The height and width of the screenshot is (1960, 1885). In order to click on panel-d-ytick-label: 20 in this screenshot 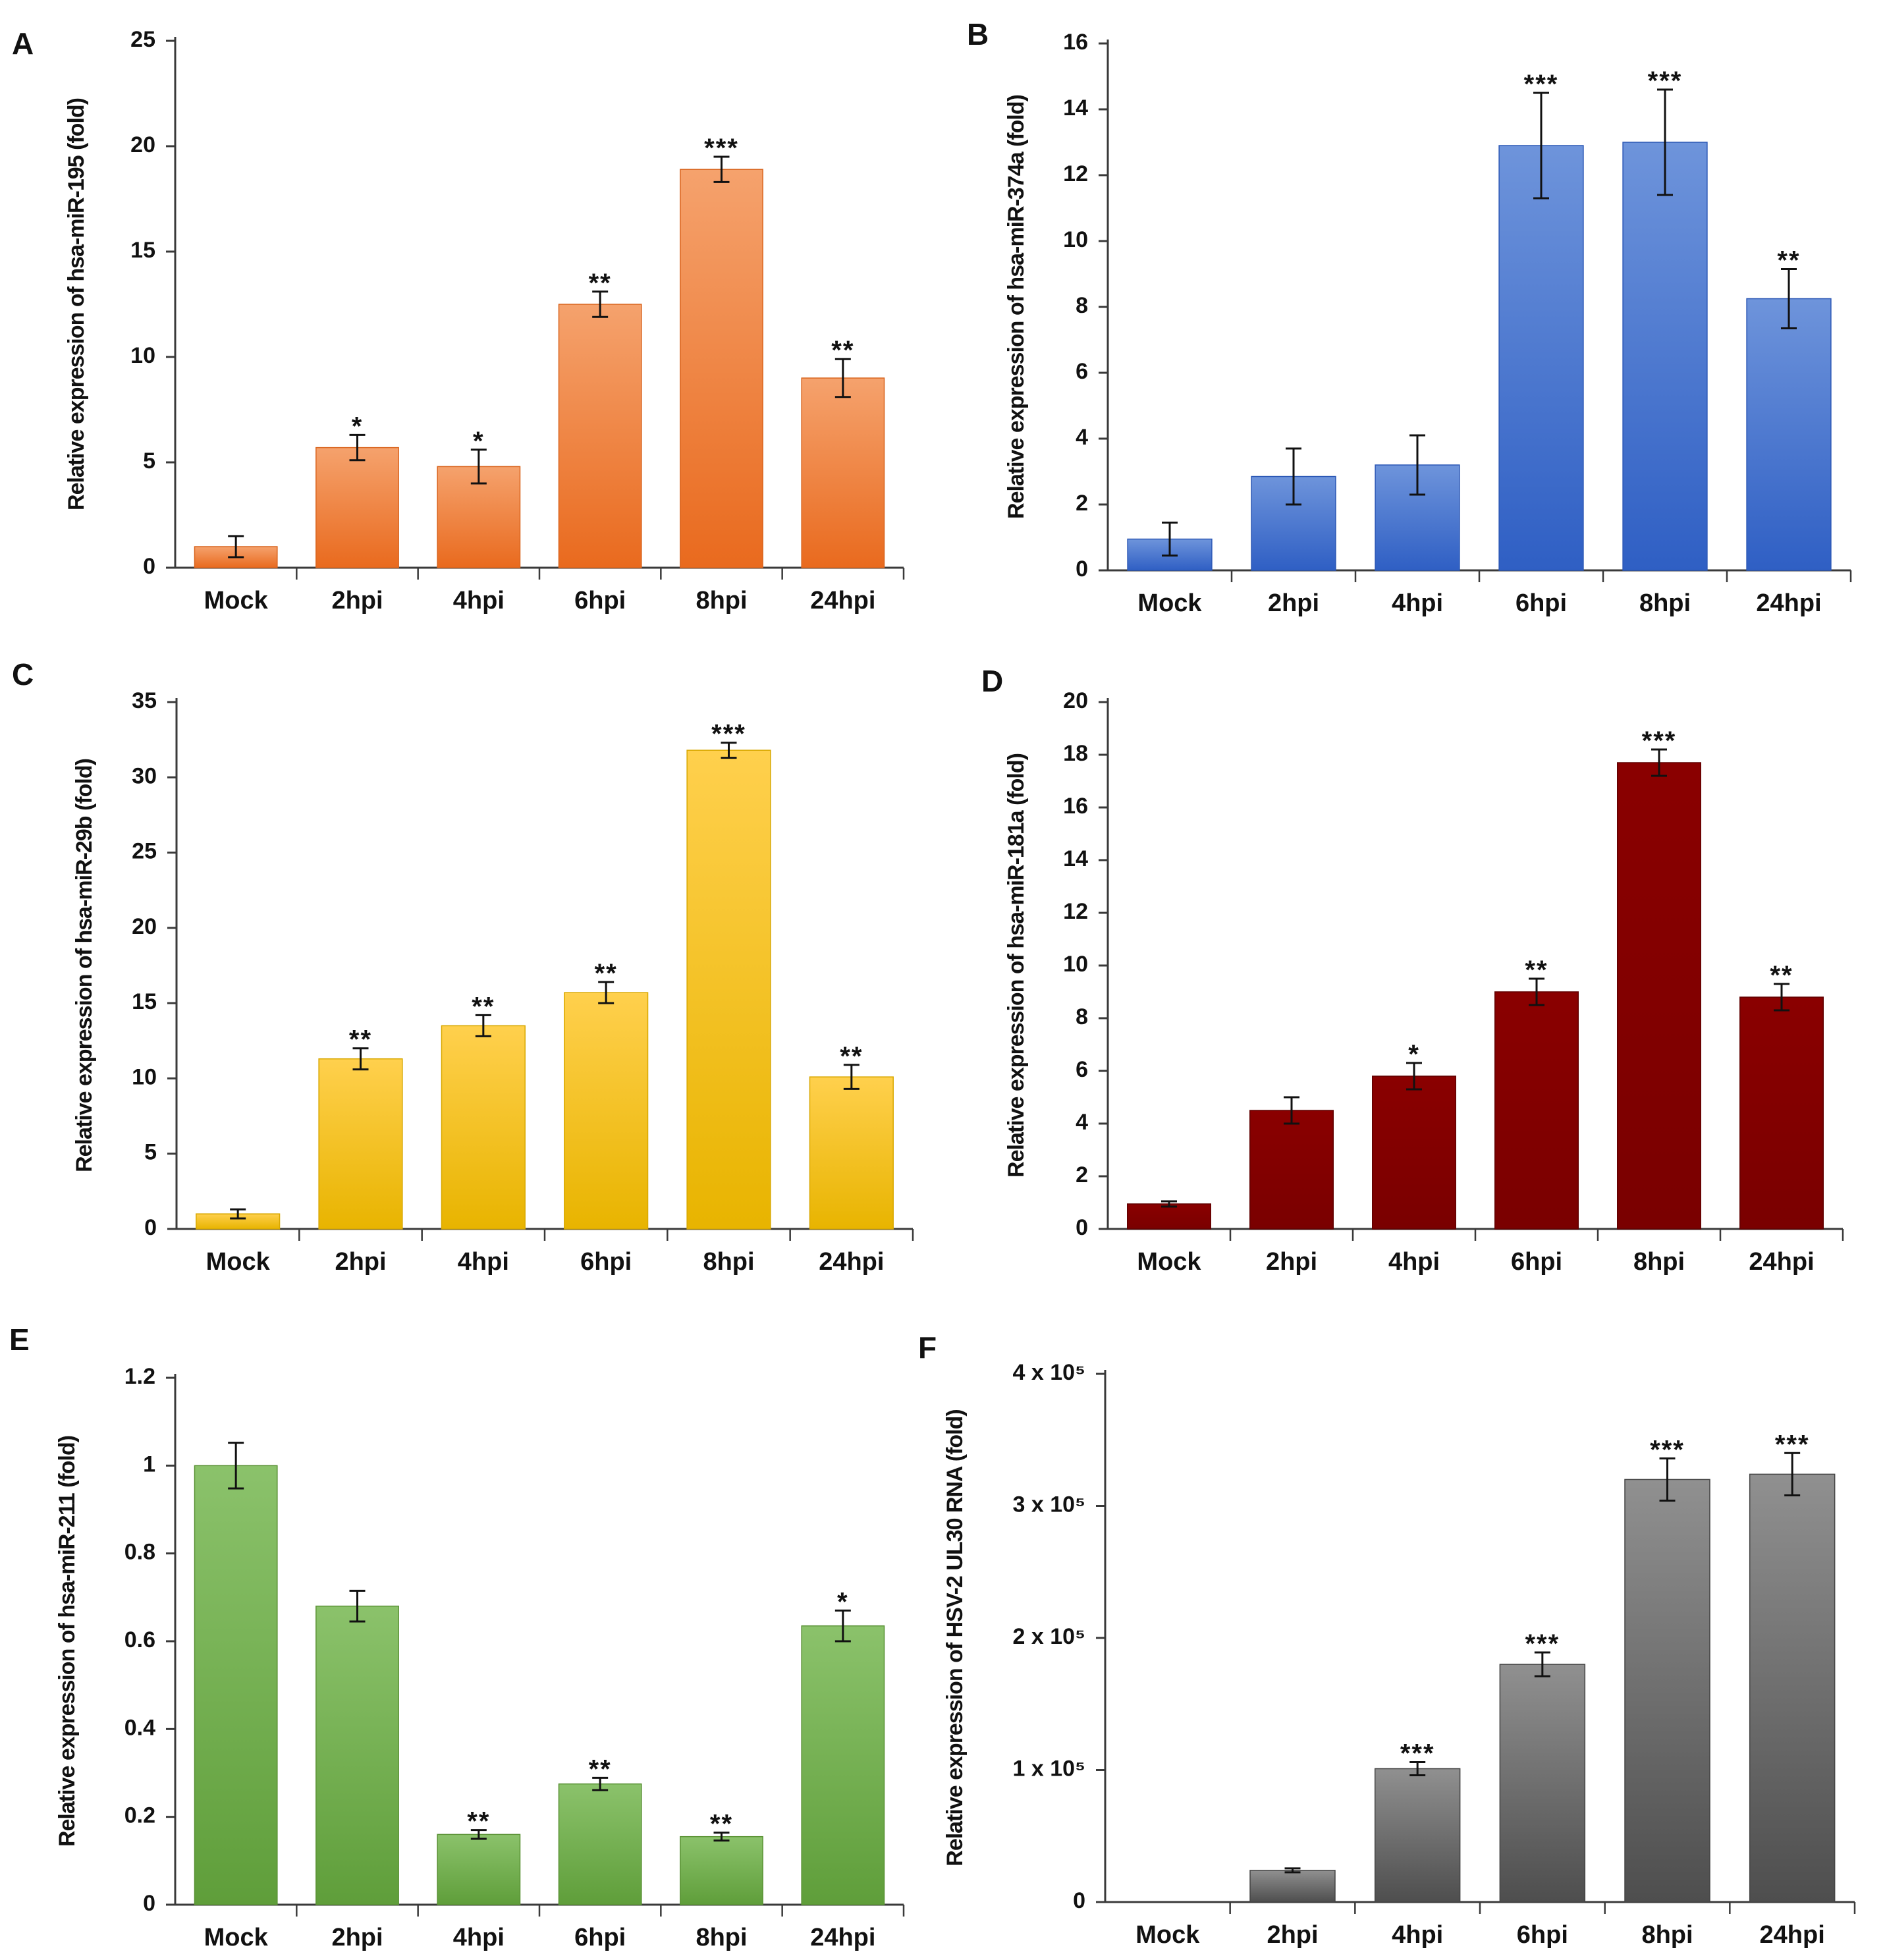, I will do `click(1075, 700)`.